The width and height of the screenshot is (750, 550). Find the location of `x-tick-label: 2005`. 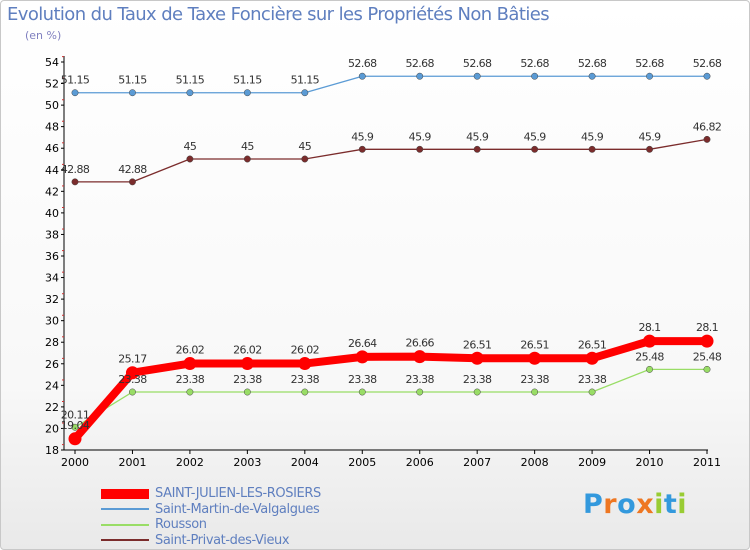

x-tick-label: 2005 is located at coordinates (362, 462).